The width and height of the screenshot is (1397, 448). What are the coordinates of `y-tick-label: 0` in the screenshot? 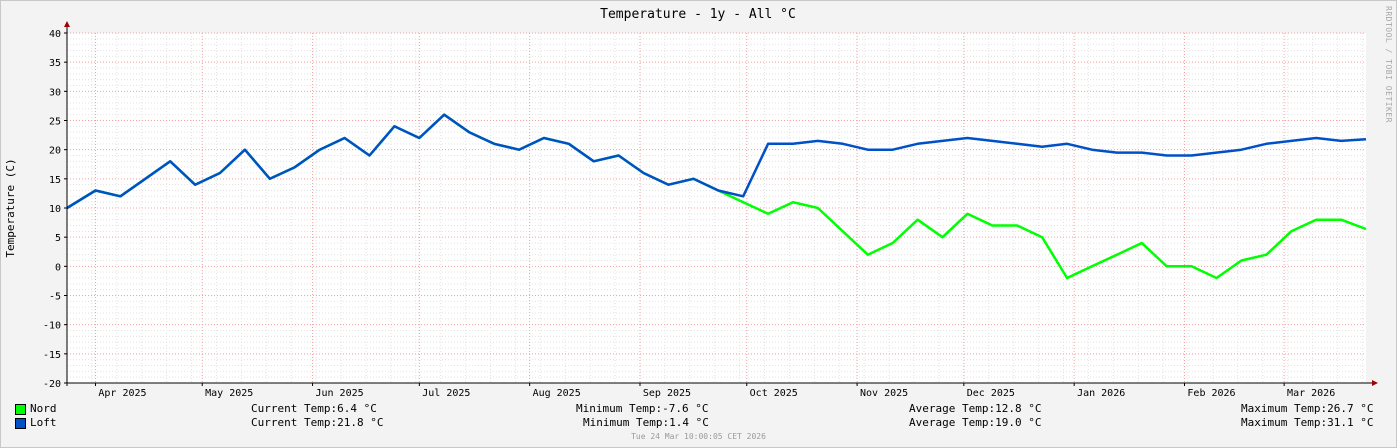 It's located at (58, 267).